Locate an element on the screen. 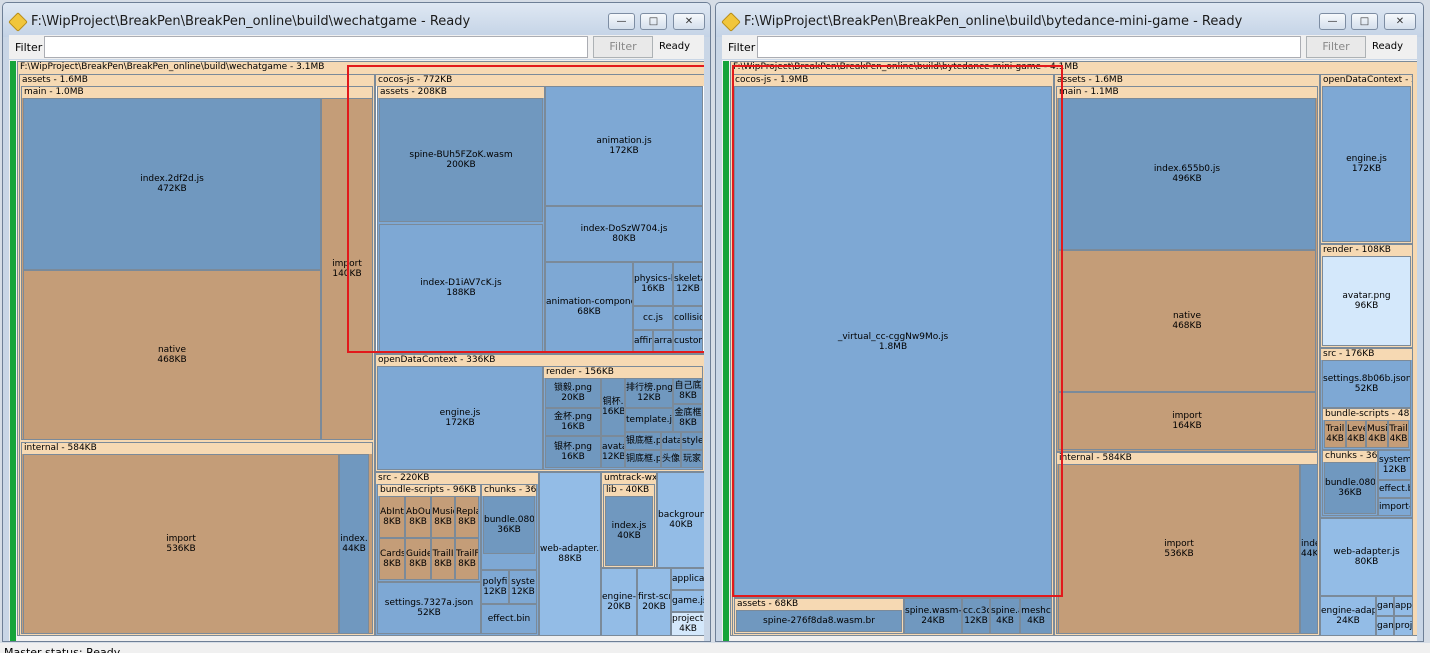  treemap-file: index-DoSzW704.js 80KB is located at coordinates (624, 234).